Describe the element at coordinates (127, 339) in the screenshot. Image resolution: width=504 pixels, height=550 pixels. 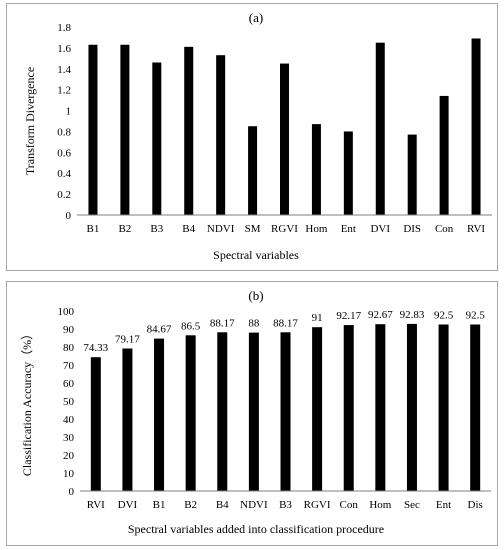
I see `data-label: 79.17` at that location.